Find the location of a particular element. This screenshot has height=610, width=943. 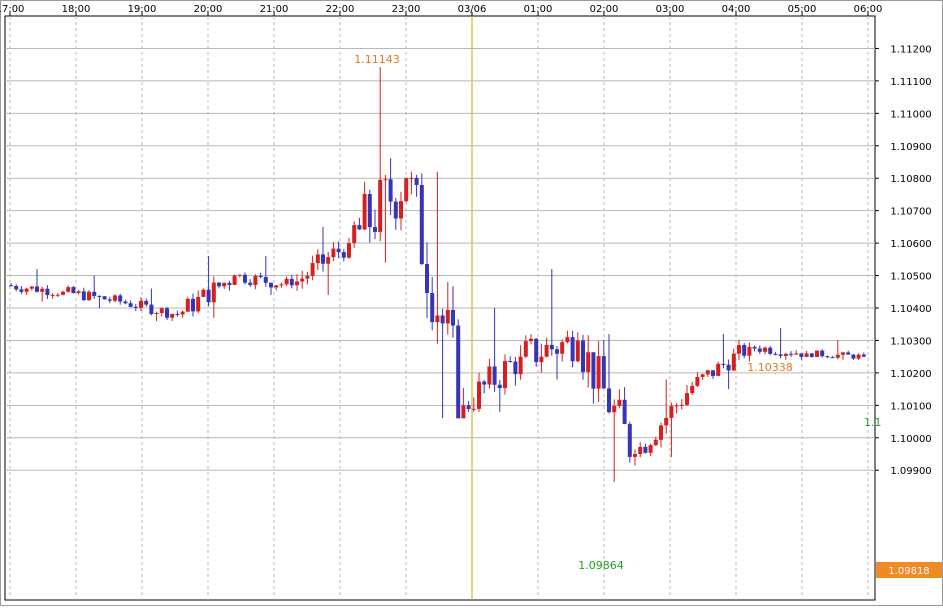

x-tick-label: 21:00 is located at coordinates (274, 9).